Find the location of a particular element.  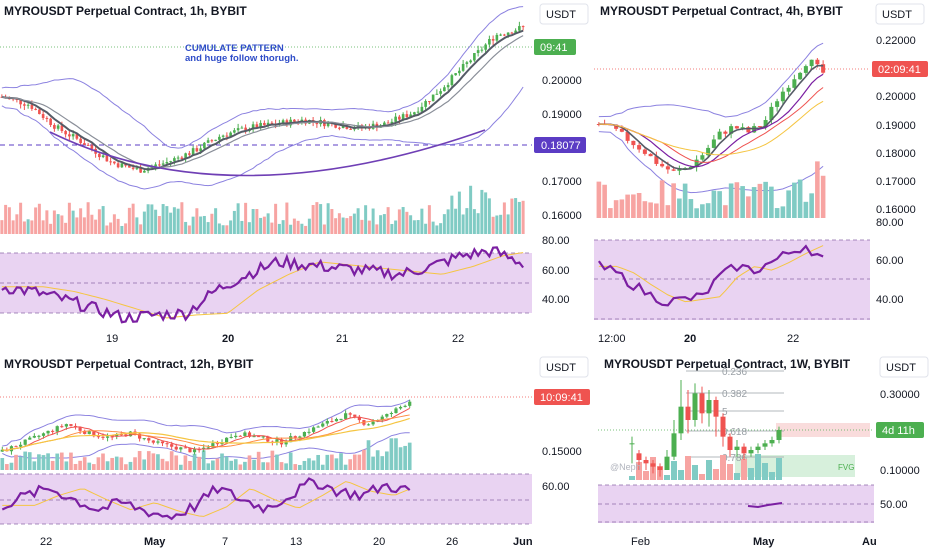

price-tick: 0.22000 is located at coordinates (896, 41).